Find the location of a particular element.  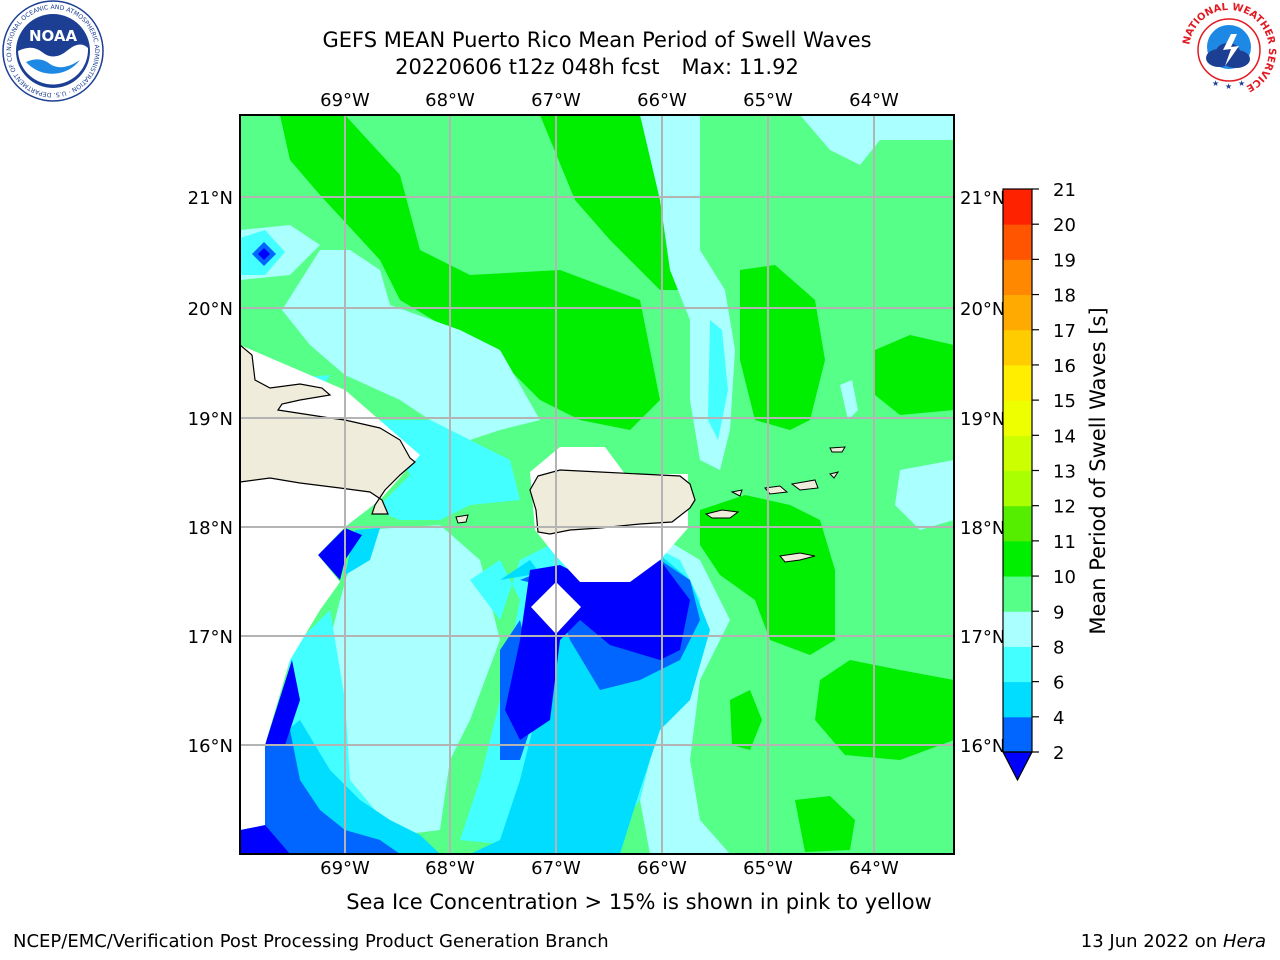

colorbar-tick-label: 13 is located at coordinates (1064, 472).